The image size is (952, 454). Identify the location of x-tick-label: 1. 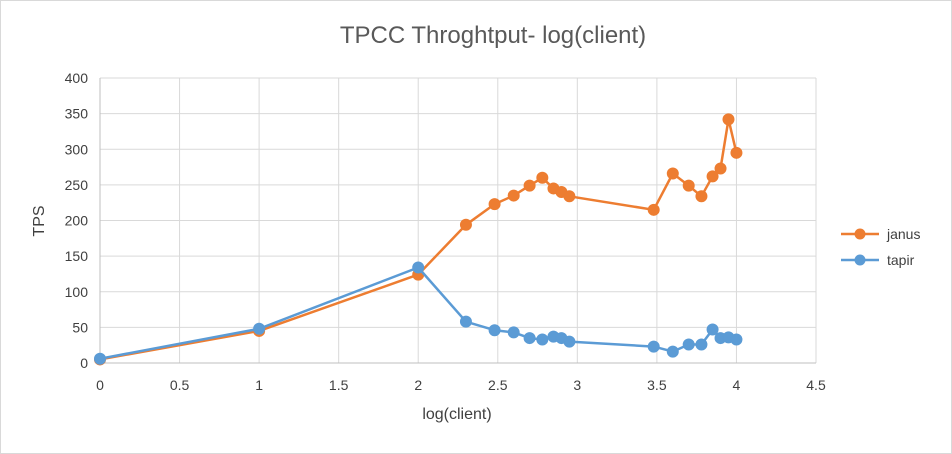
(259, 385).